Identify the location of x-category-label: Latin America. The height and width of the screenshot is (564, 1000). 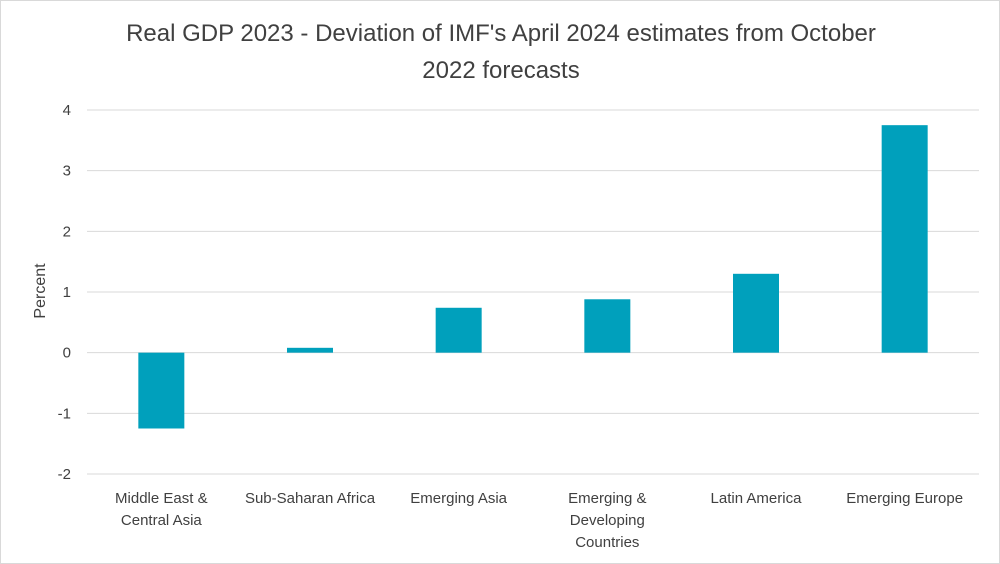
(757, 498).